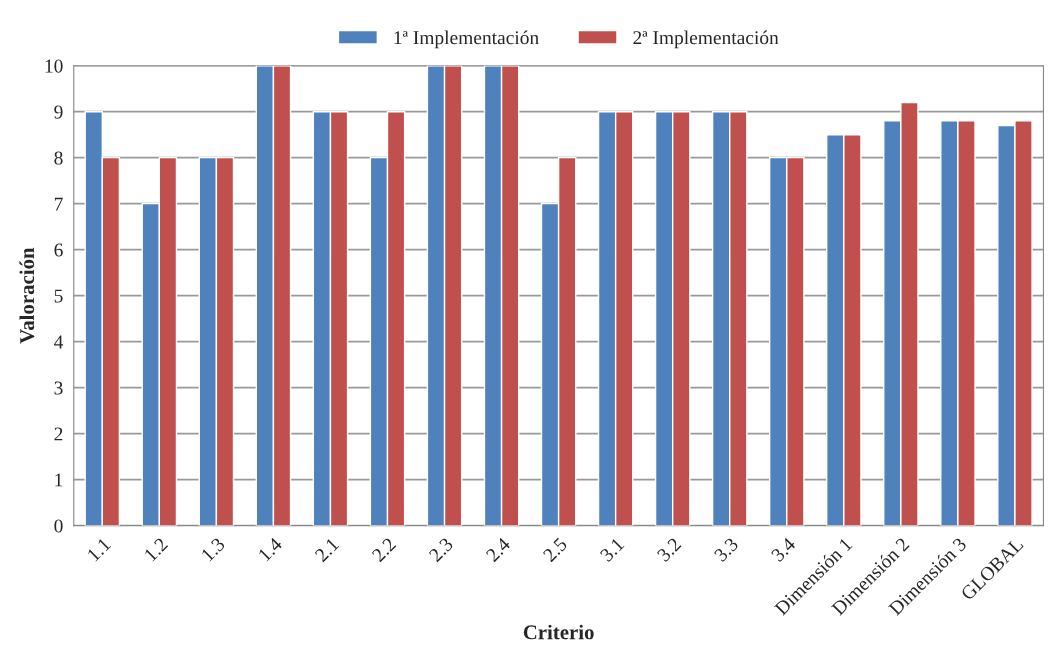  Describe the element at coordinates (555, 549) in the screenshot. I see `x-tick-label: 2.5` at that location.